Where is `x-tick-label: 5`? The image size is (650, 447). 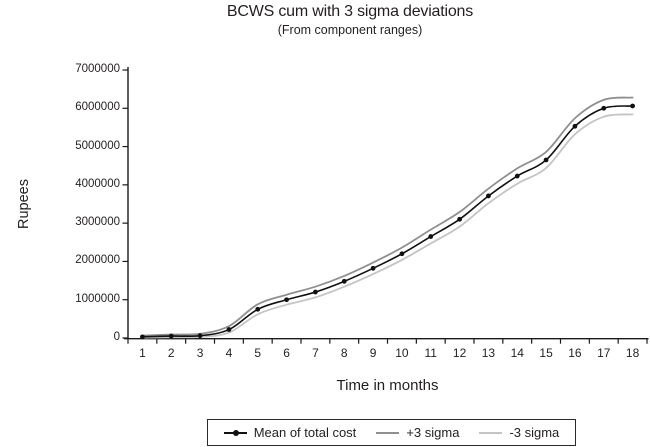
x-tick-label: 5 is located at coordinates (258, 353).